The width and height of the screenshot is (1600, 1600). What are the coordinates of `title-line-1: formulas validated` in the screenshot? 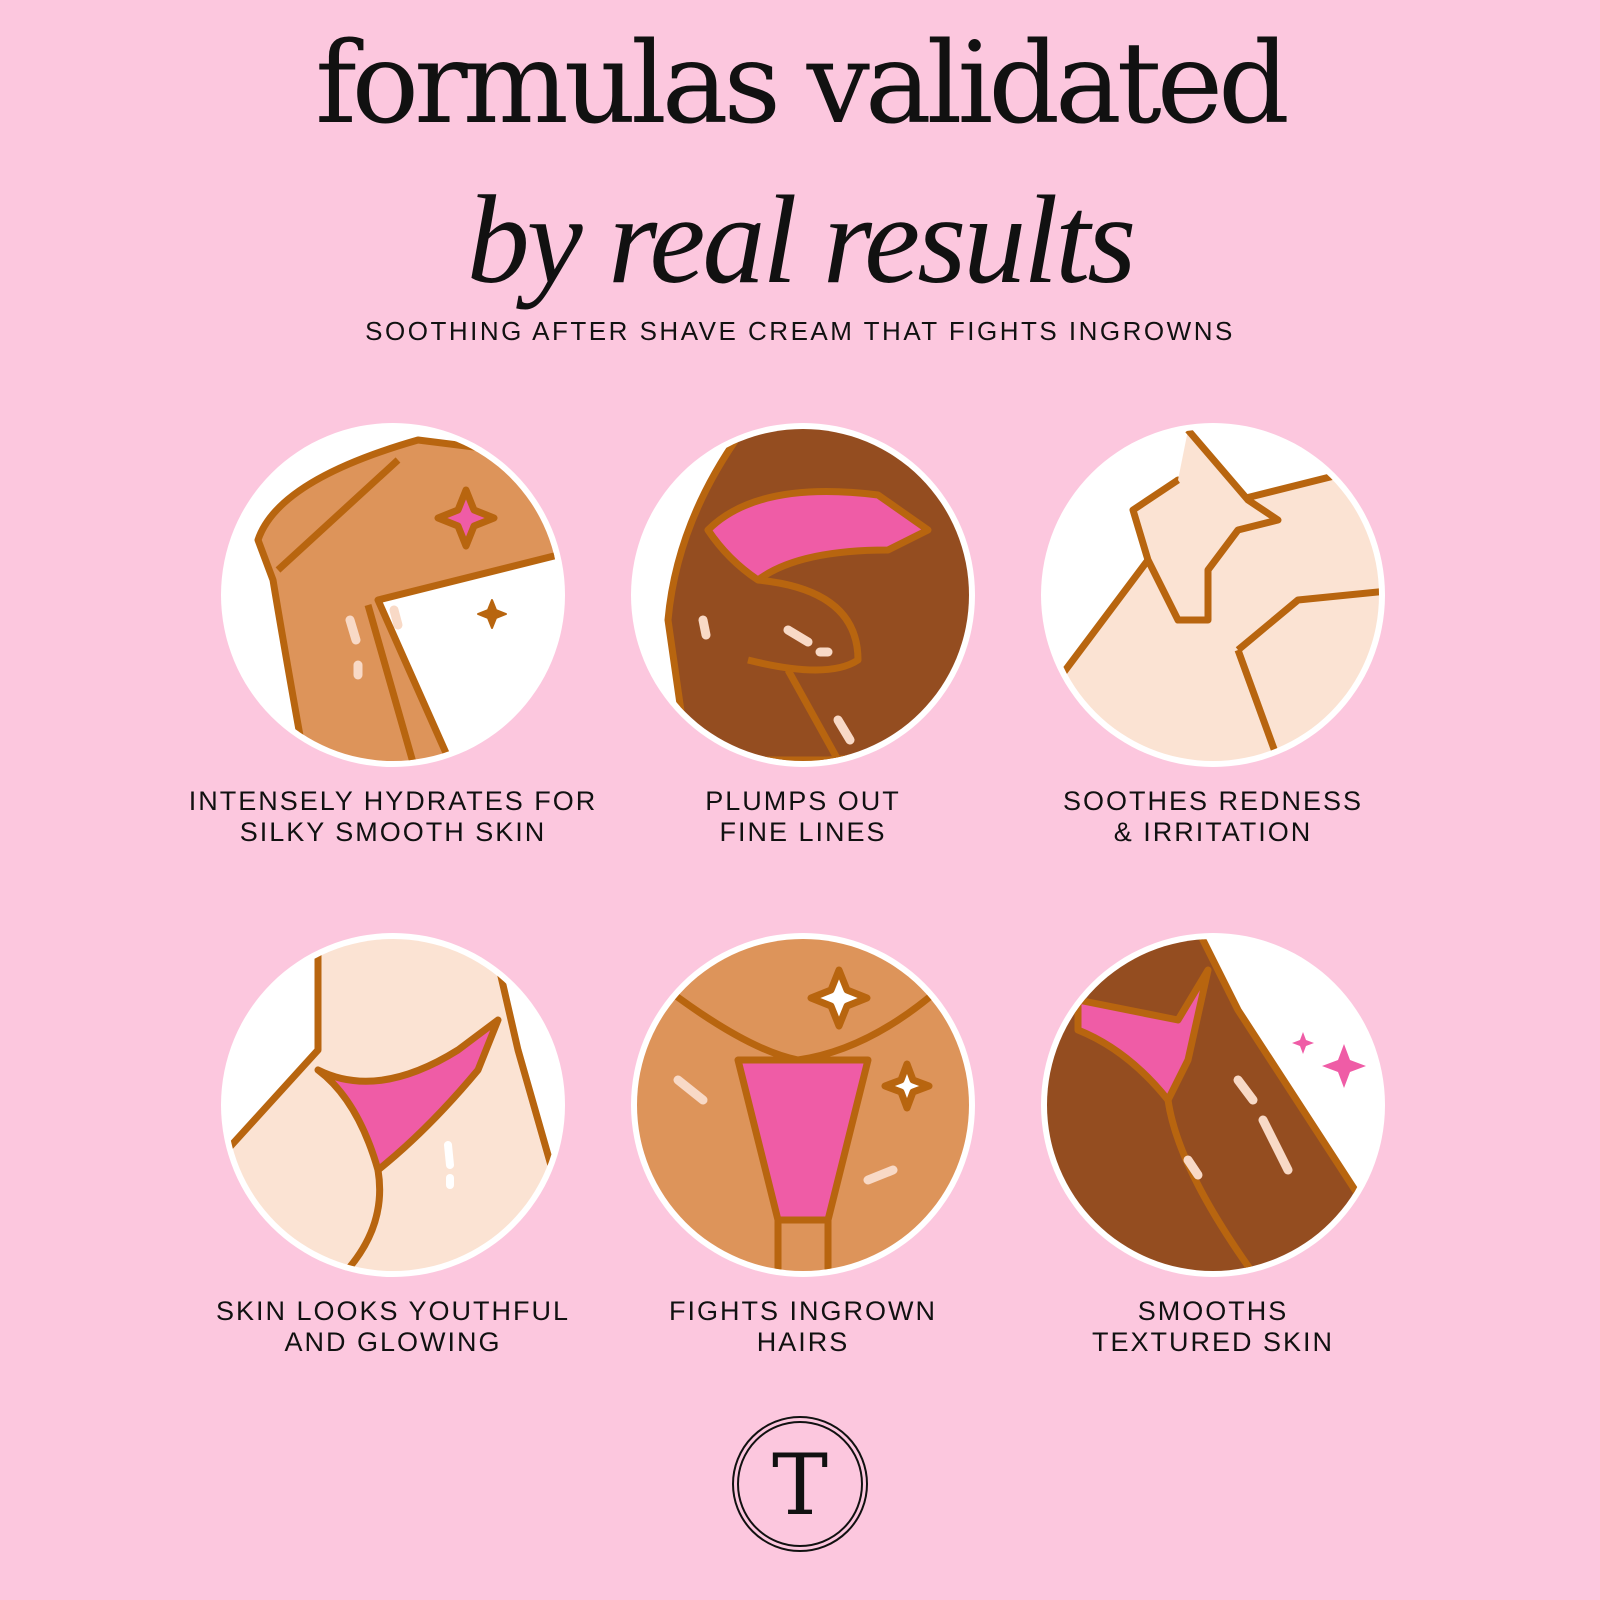 It's located at (802, 84).